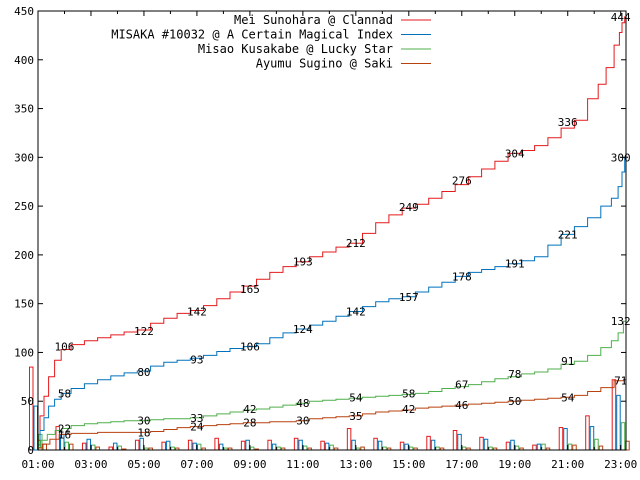 The image size is (640, 480). What do you see at coordinates (461, 464) in the screenshot?
I see `x-tick-label: 17:00` at bounding box center [461, 464].